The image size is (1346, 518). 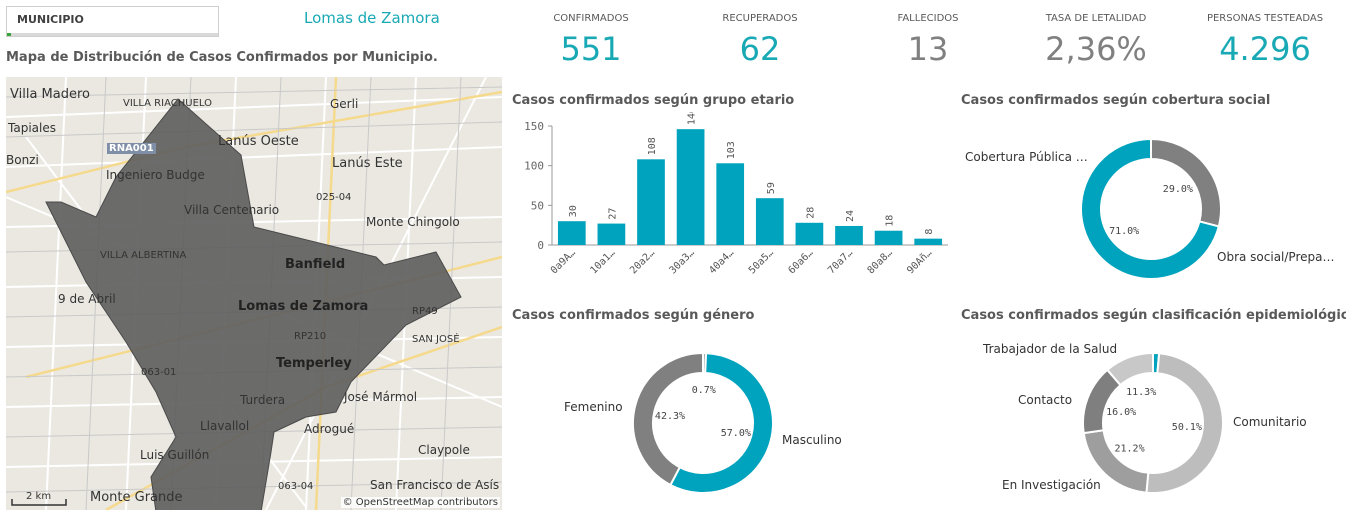 I want to click on place-villa-madero: Villa Madero, so click(x=50, y=94).